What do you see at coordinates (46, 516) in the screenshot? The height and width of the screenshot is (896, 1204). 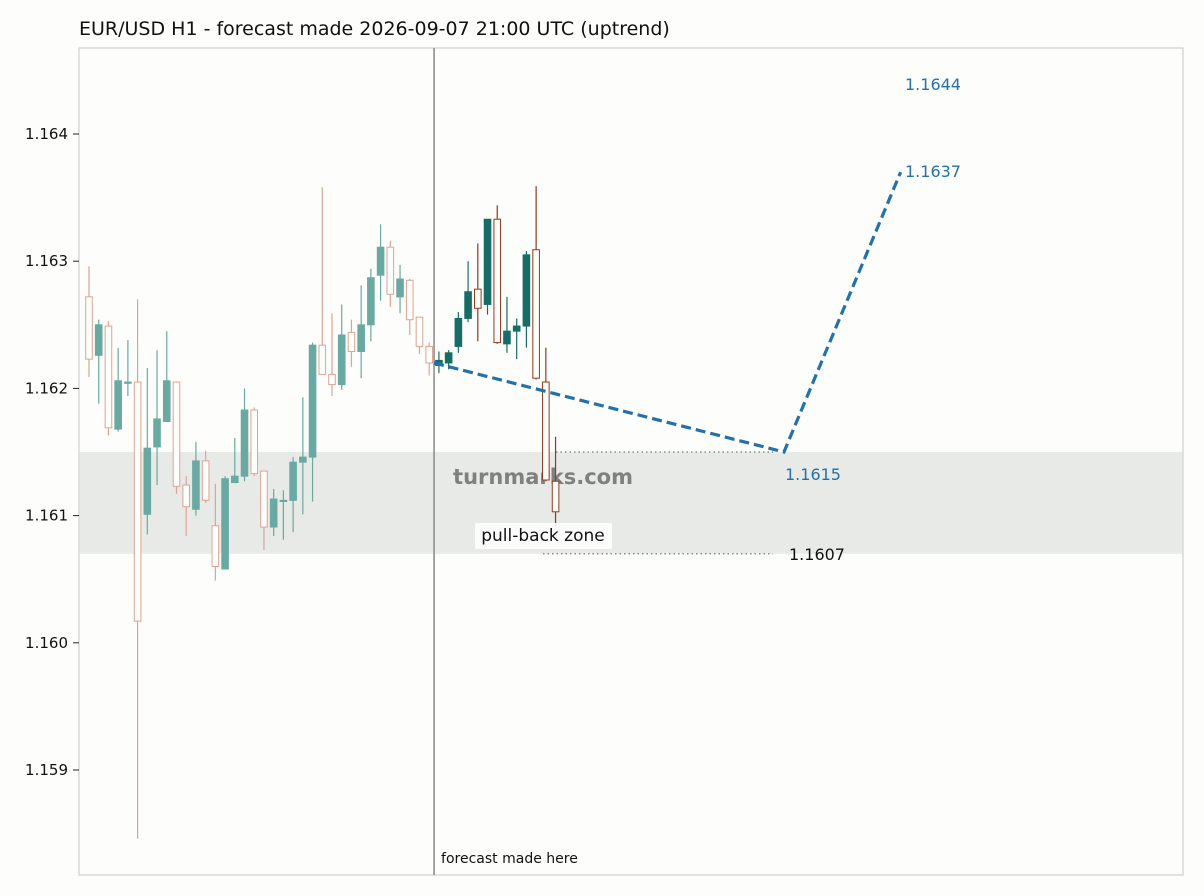 I see `y-tick-label: 1.161` at bounding box center [46, 516].